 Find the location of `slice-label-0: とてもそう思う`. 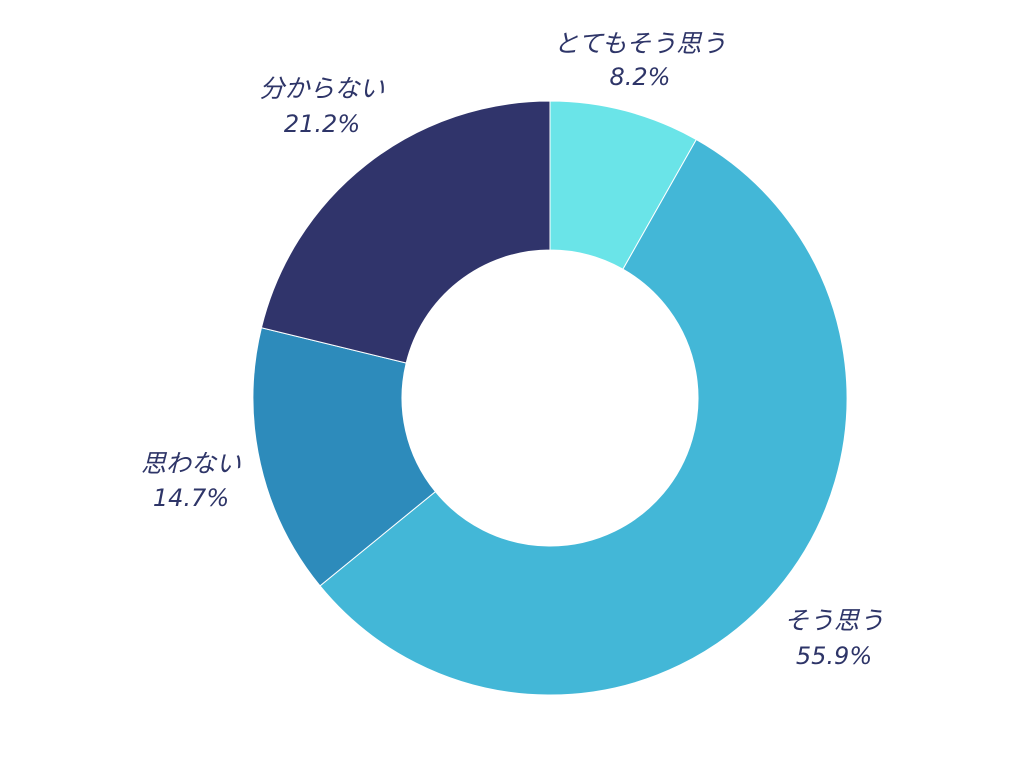

slice-label-0: とてもそう思う is located at coordinates (640, 43).